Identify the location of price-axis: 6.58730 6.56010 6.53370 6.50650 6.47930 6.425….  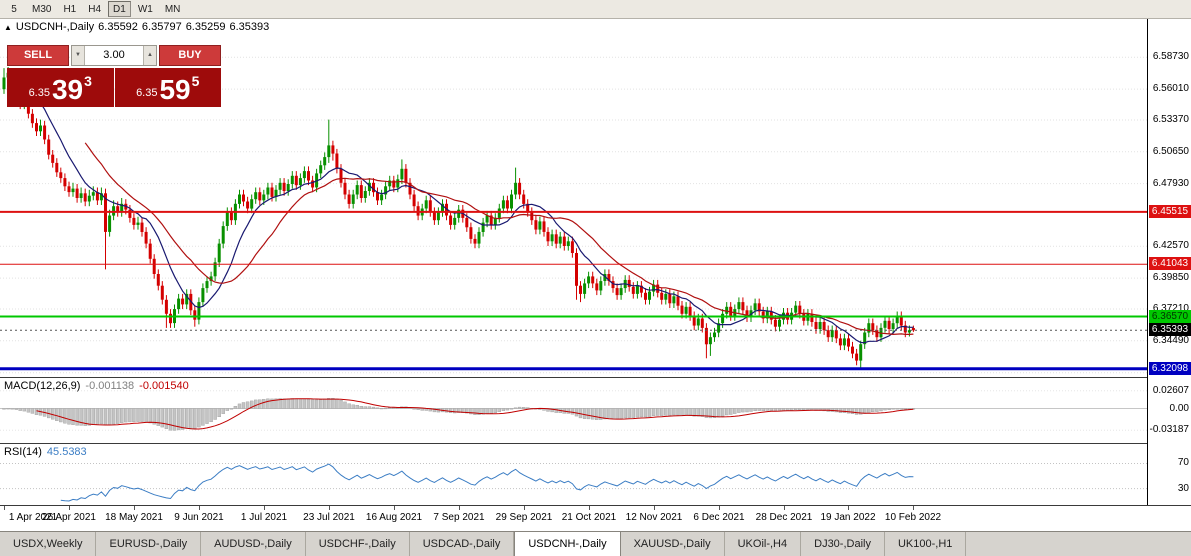
(1169, 262).